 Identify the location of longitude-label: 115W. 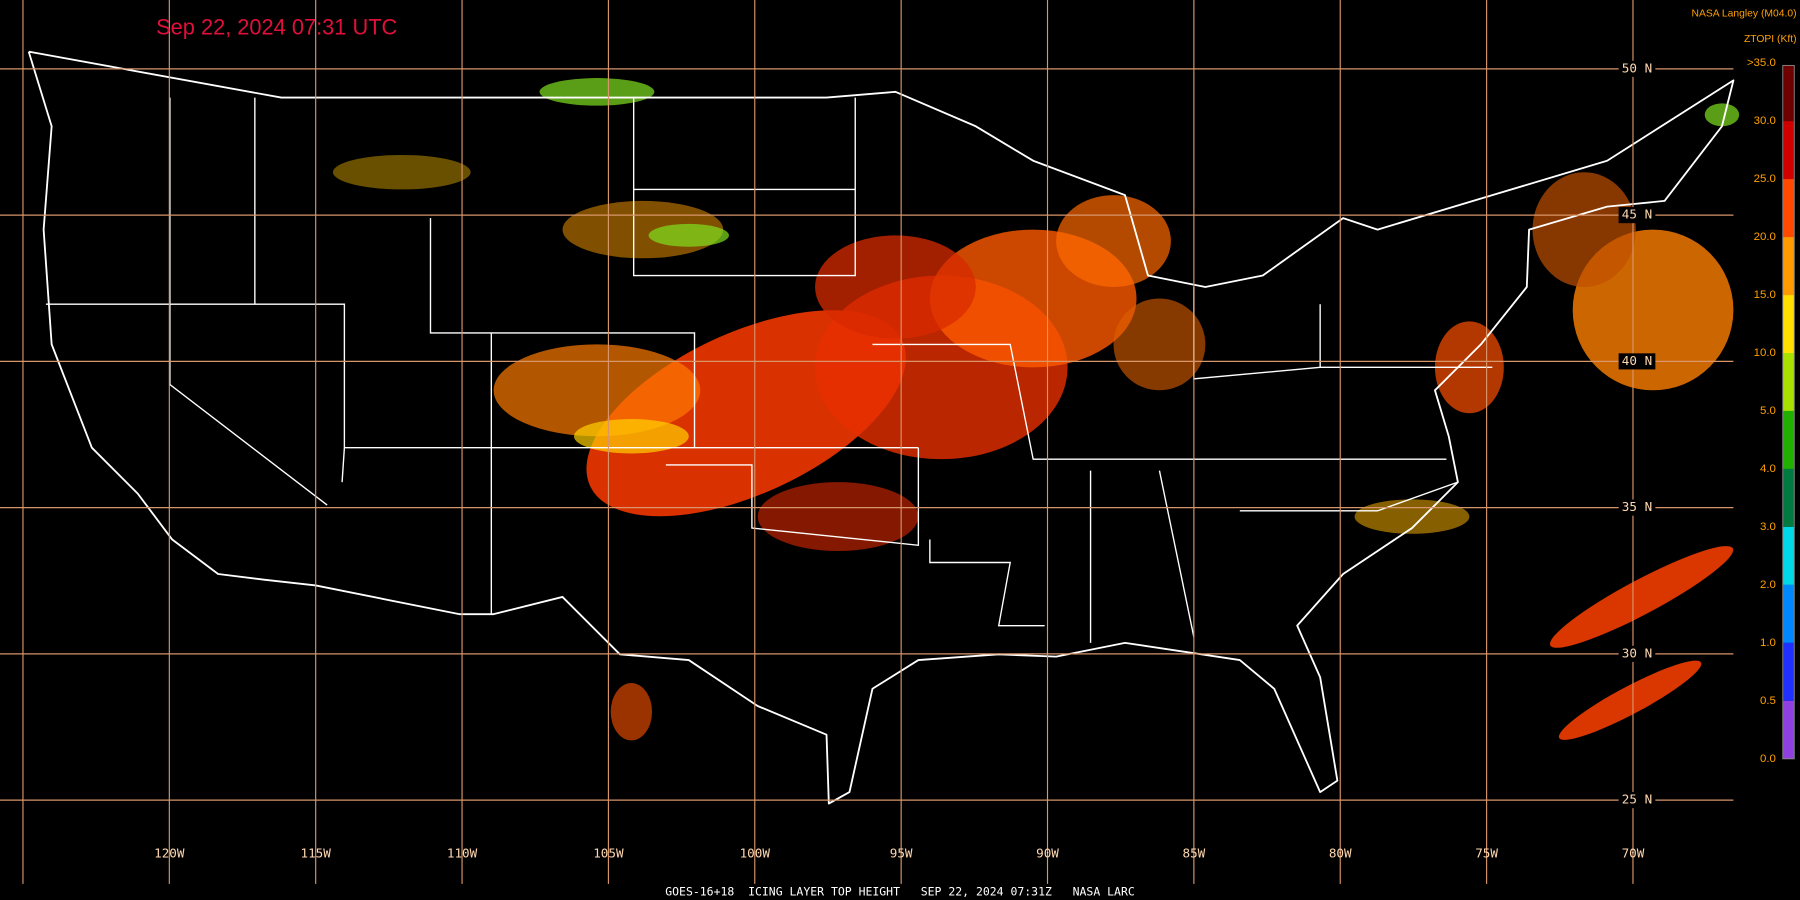
(316, 853).